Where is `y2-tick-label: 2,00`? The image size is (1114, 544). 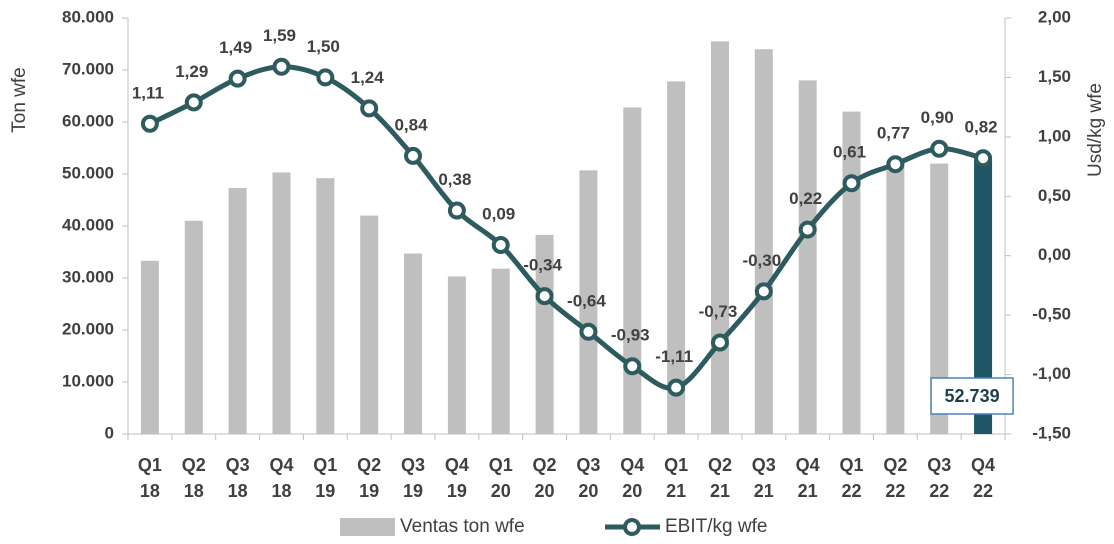
y2-tick-label: 2,00 is located at coordinates (1054, 16).